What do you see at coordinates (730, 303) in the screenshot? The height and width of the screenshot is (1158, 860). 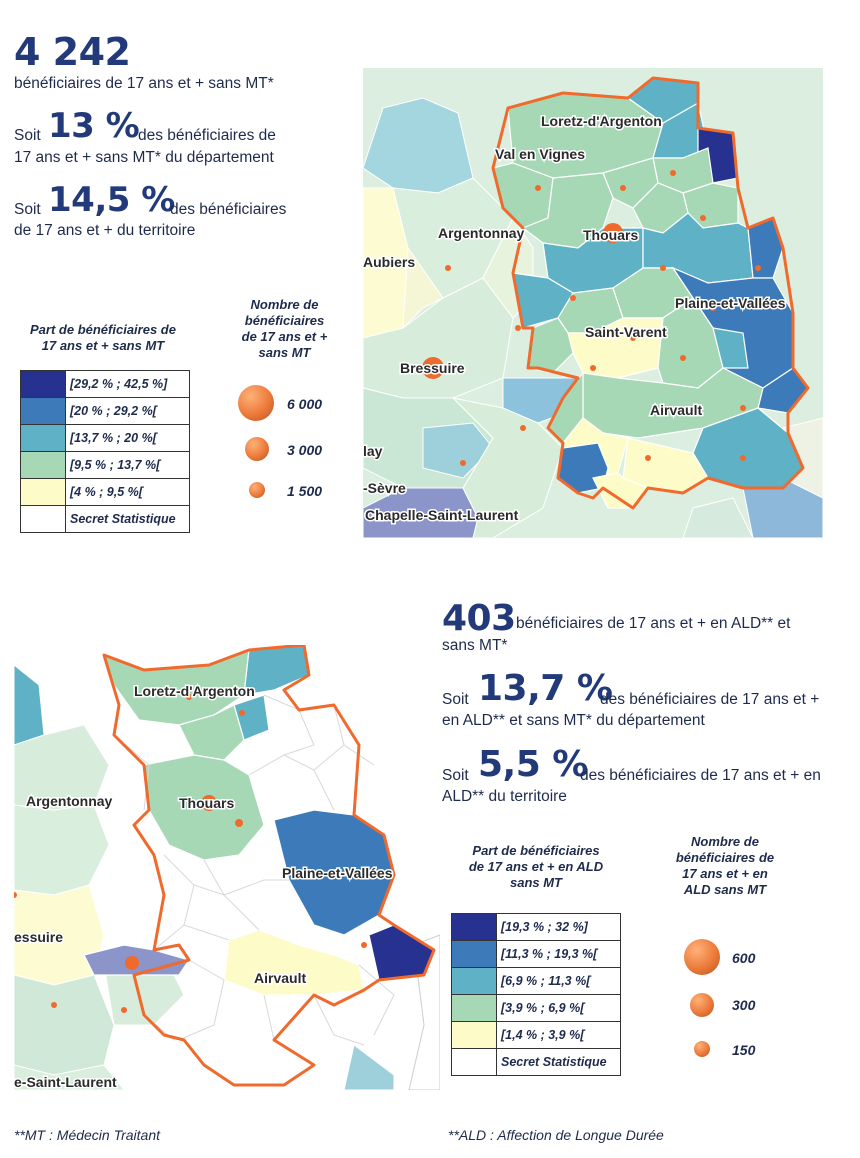 I see `map1-label-plaine: Plaine-et-Vallées` at bounding box center [730, 303].